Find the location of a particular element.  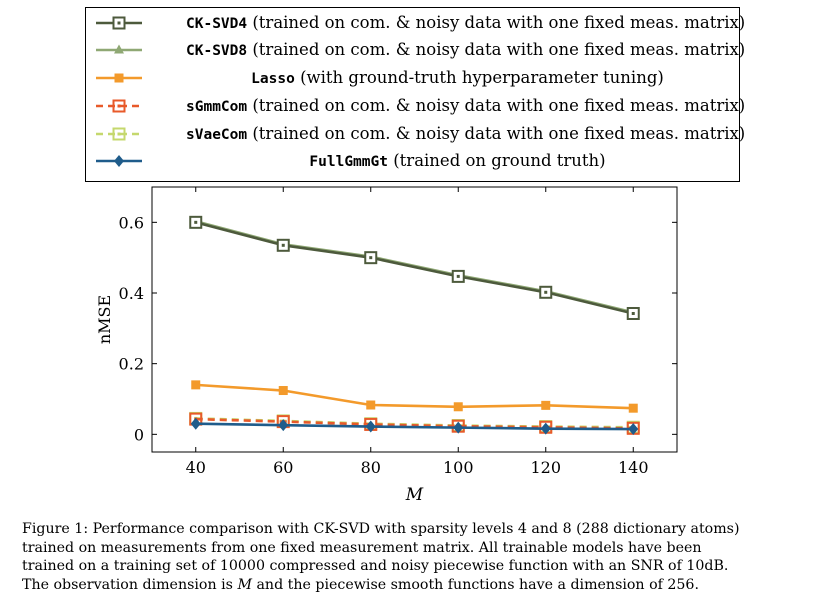

legend-name-cksvd4: CK-SVD4 is located at coordinates (217, 24).